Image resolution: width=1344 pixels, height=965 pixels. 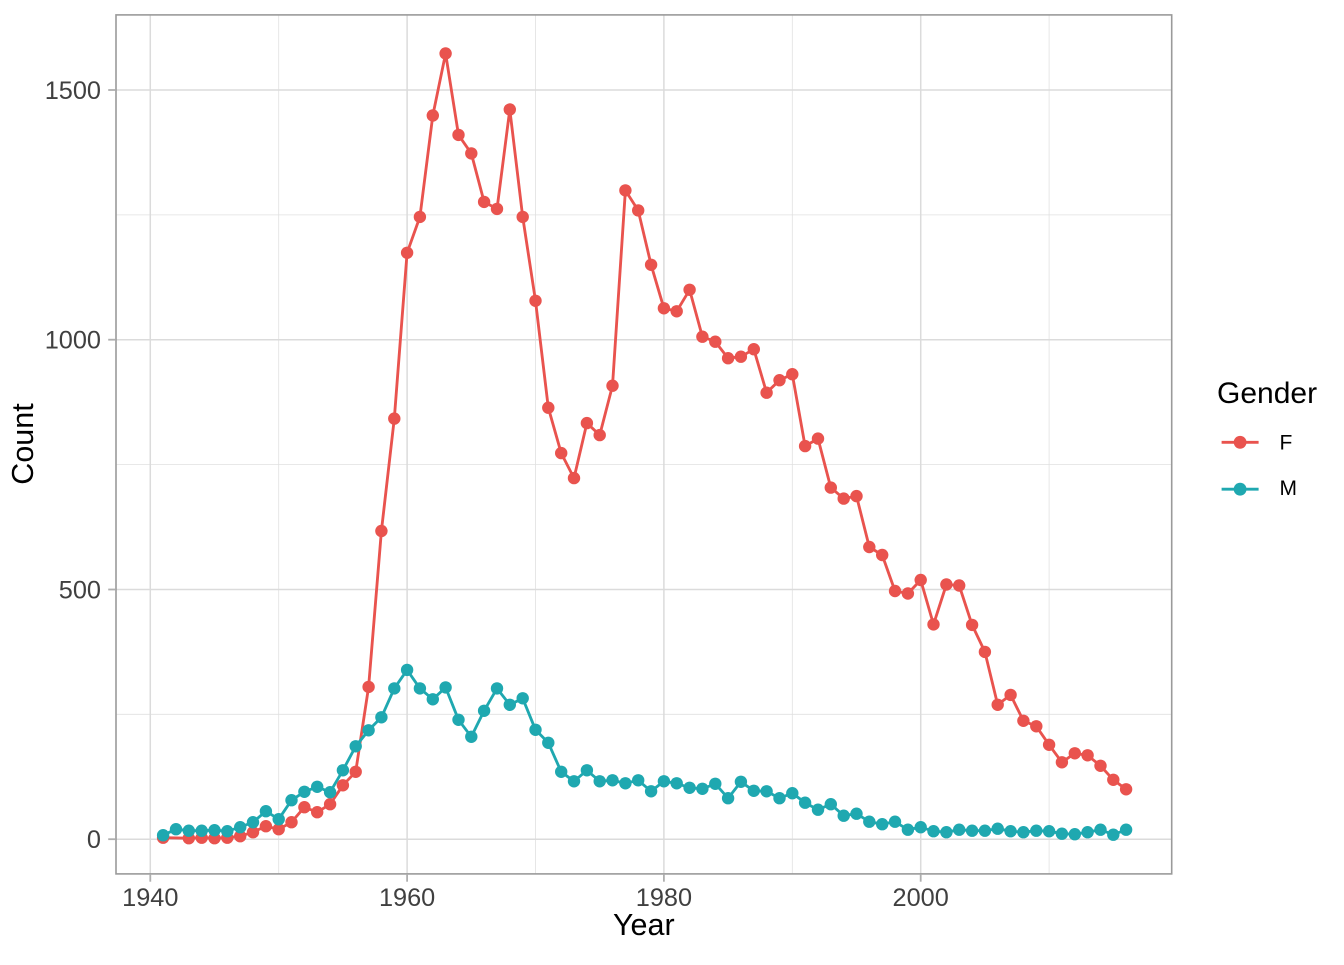 I want to click on svg-text: Count, so click(x=23, y=444).